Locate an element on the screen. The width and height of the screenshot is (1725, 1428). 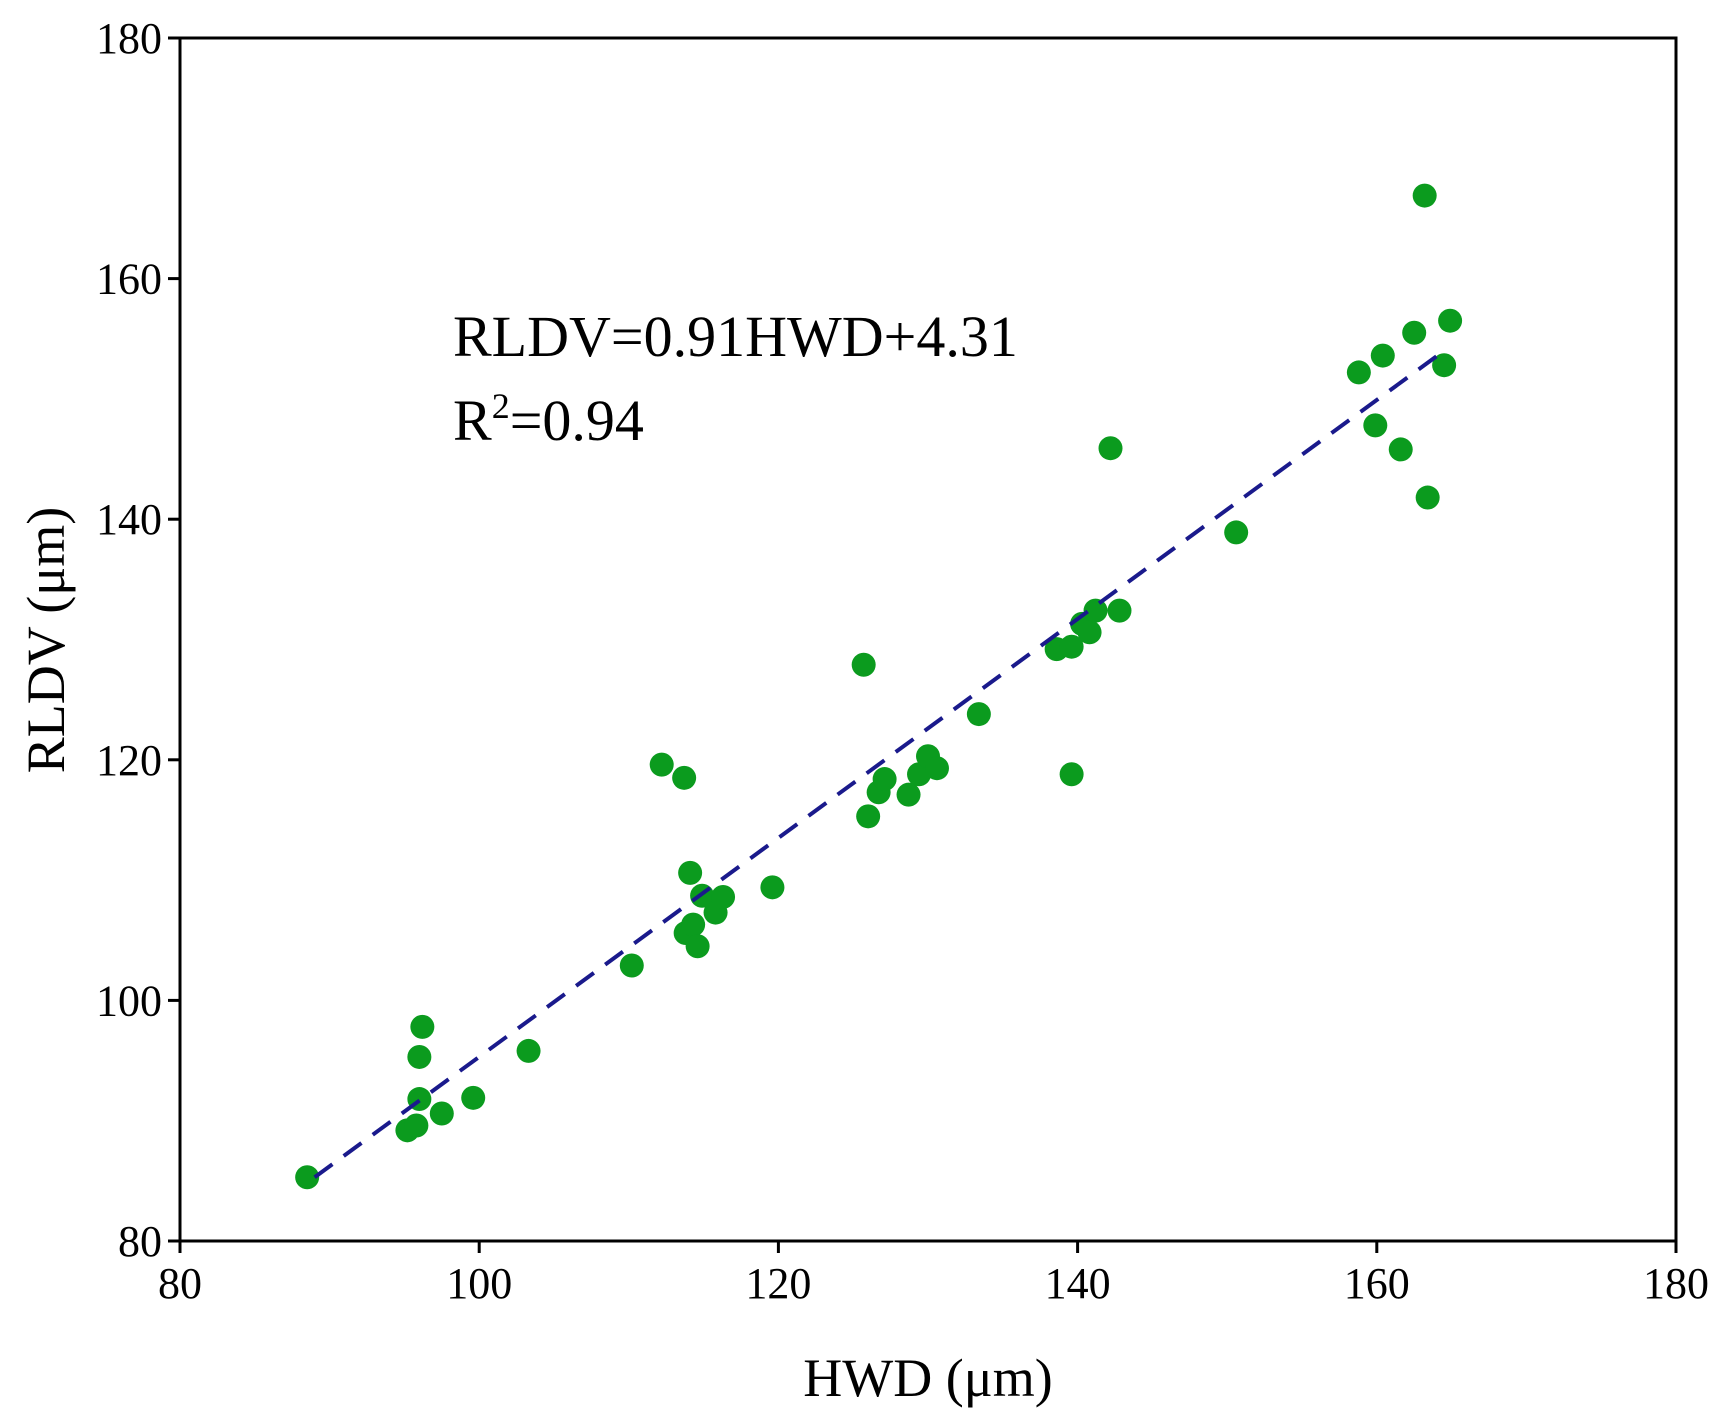
y-tick-label: 180 is located at coordinates (129, 38).